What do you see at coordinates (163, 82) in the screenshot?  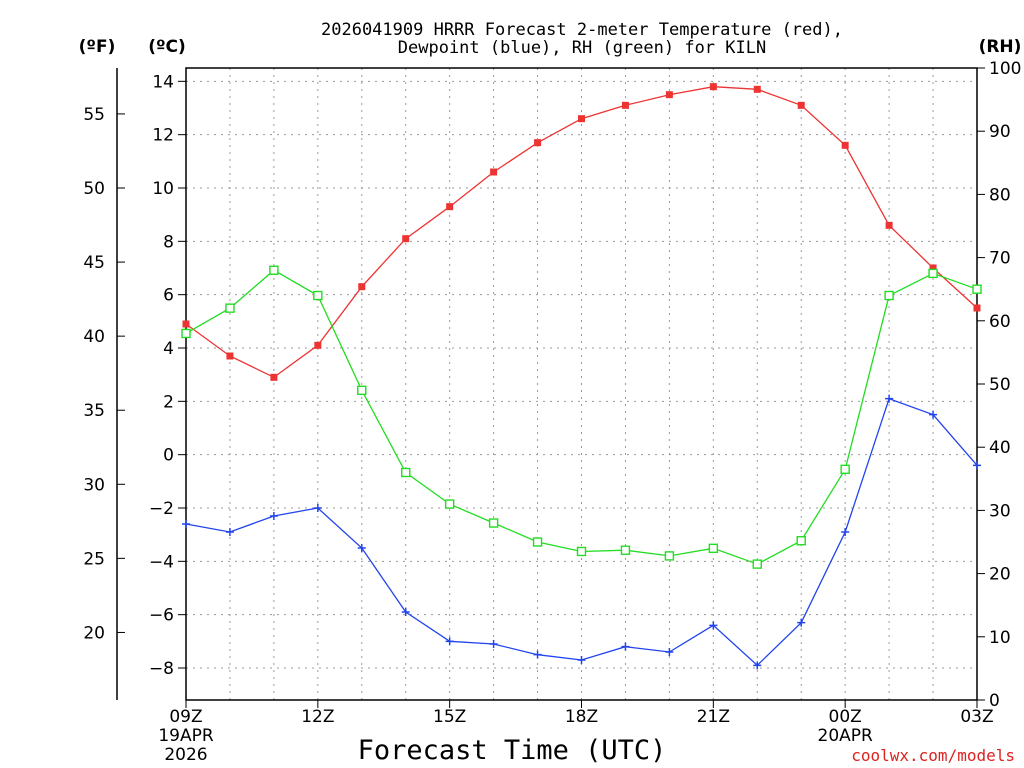 I see `celsius-tick-label: 14` at bounding box center [163, 82].